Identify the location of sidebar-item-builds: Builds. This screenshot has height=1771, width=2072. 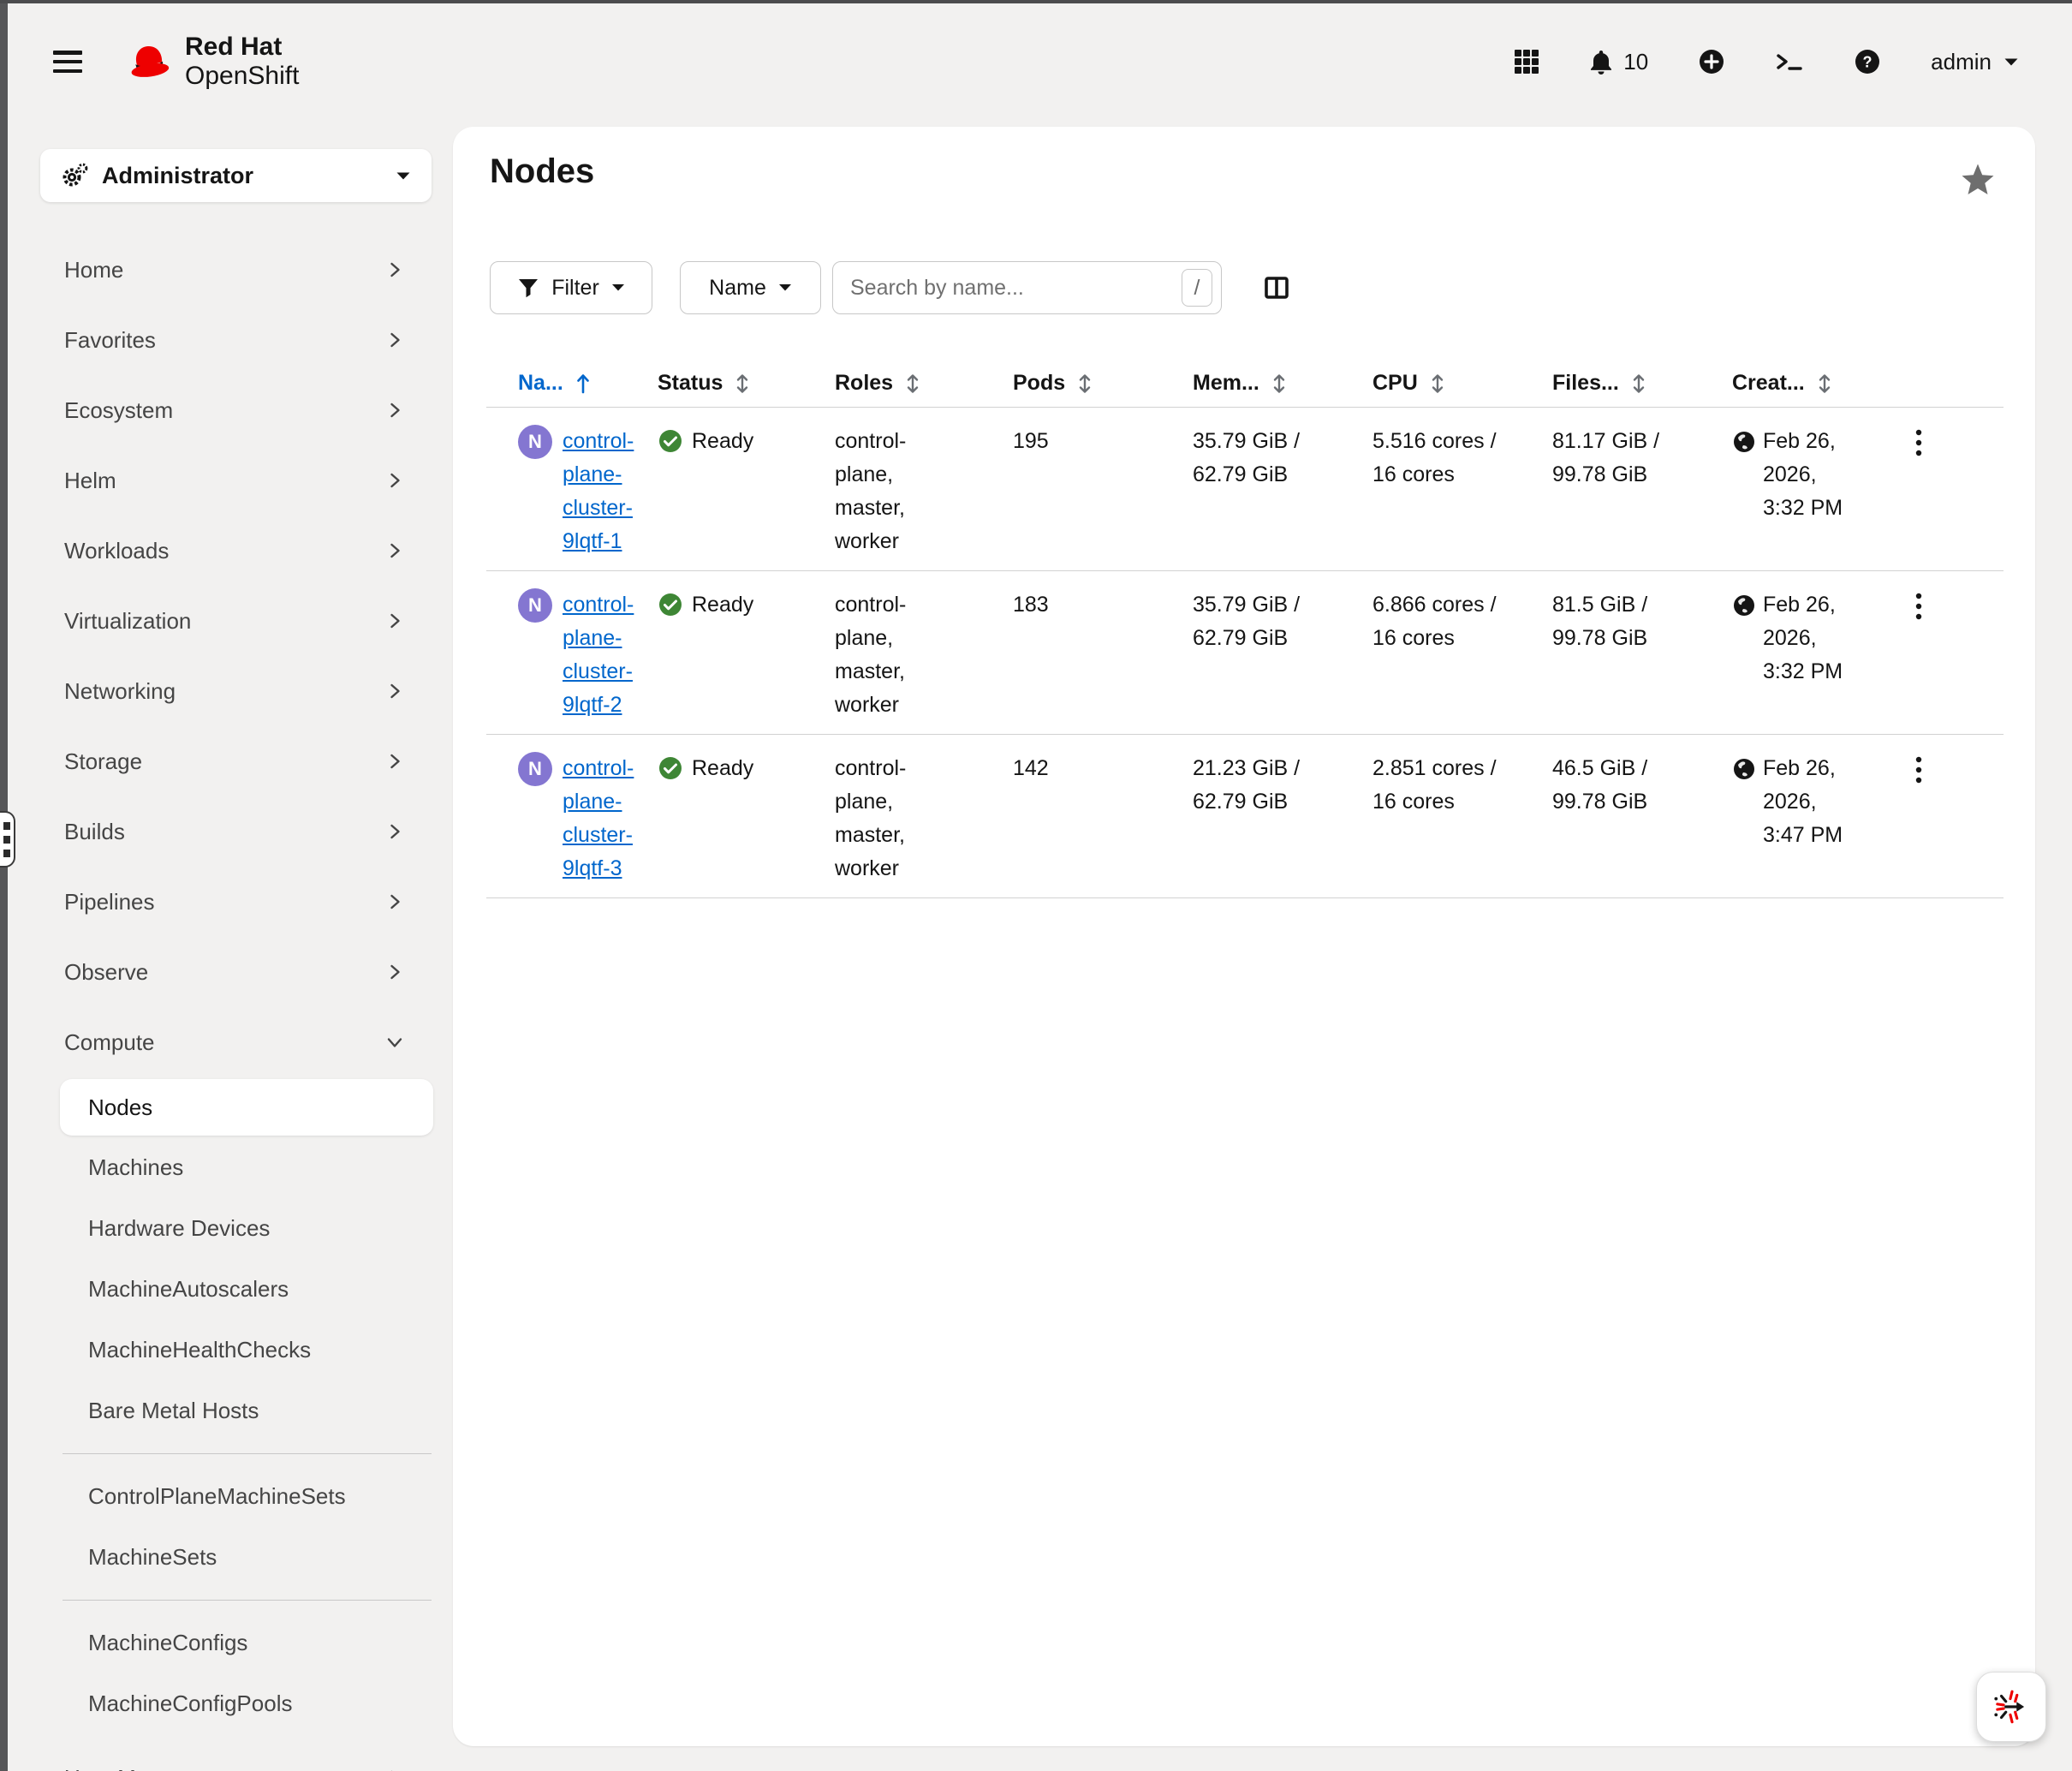
(229, 832).